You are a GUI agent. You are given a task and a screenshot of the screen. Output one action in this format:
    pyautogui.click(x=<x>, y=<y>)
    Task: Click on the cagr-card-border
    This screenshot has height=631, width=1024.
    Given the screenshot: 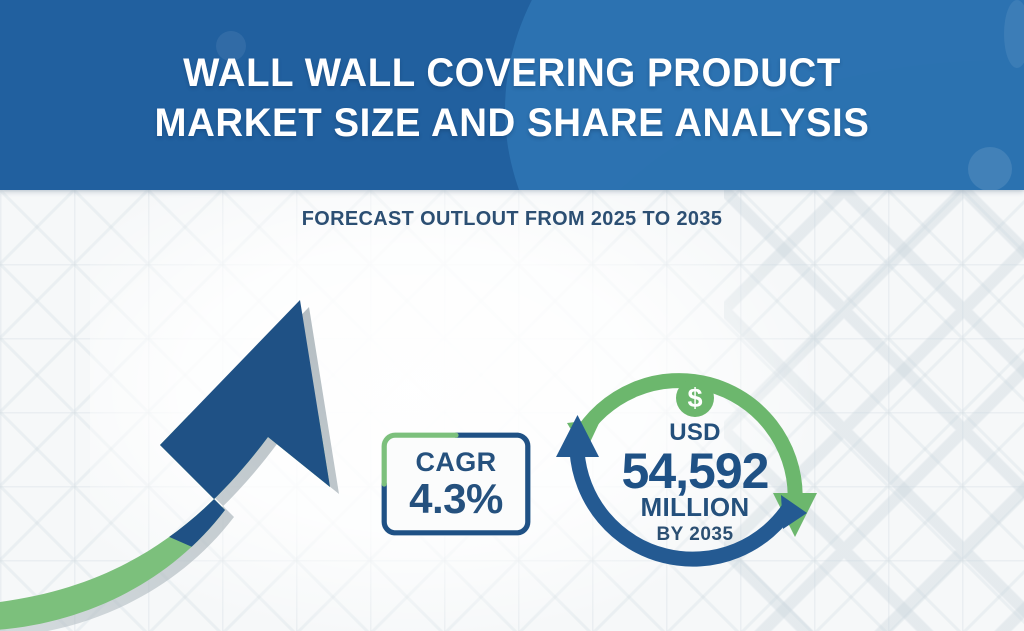 What is the action you would take?
    pyautogui.click(x=456, y=484)
    